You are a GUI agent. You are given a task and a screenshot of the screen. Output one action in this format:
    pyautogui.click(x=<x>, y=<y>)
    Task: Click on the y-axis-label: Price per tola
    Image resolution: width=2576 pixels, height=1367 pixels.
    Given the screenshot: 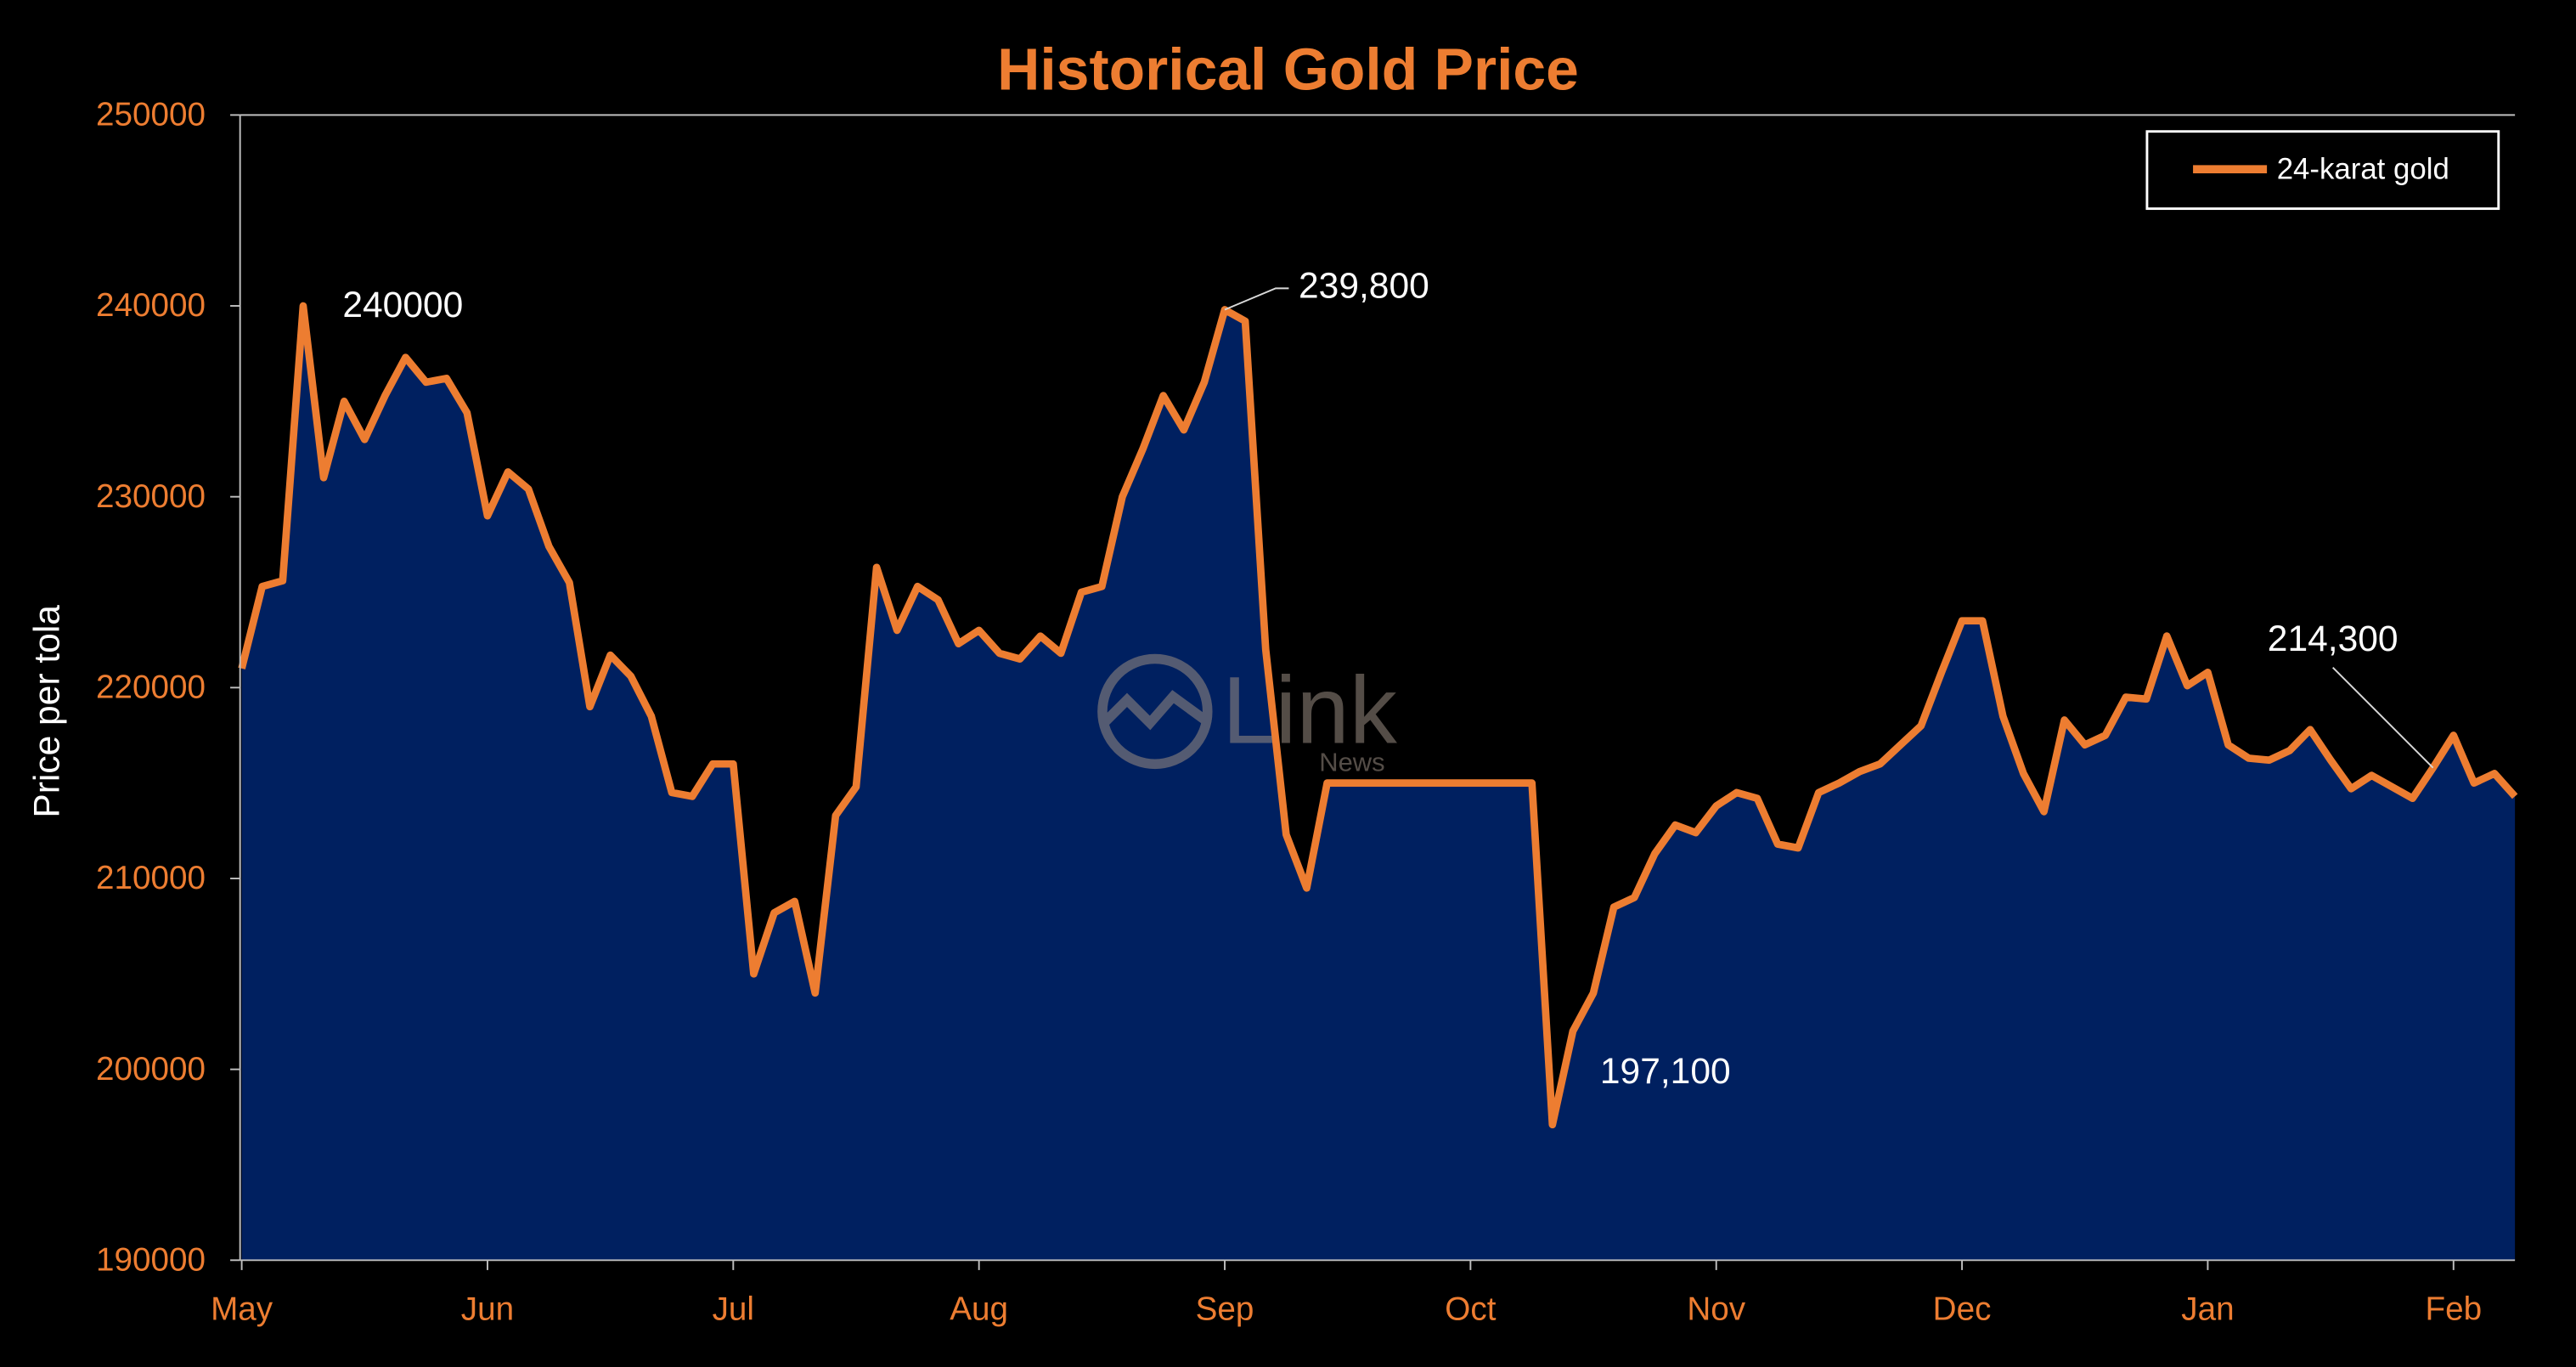 What is the action you would take?
    pyautogui.click(x=47, y=711)
    